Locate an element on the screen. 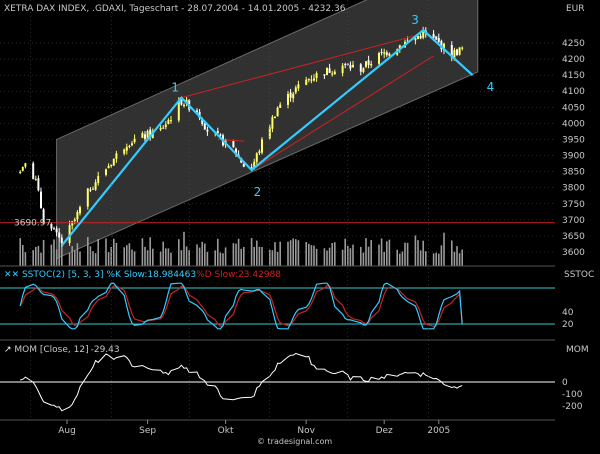 The image size is (600, 454). x-tick-label: Aug is located at coordinates (67, 431).